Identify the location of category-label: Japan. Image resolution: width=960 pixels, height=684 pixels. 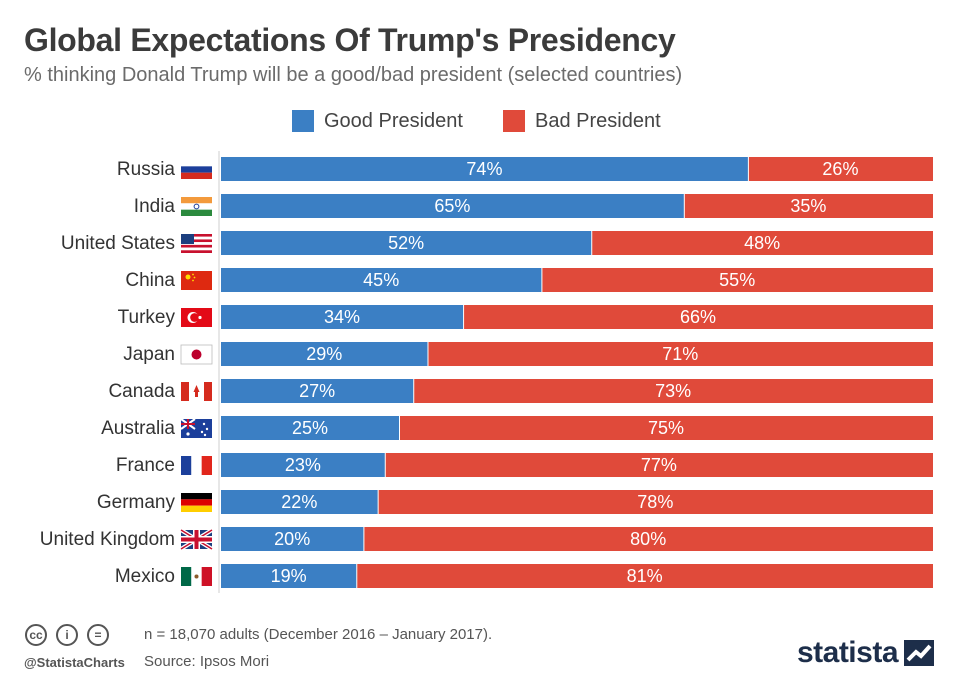
(149, 354).